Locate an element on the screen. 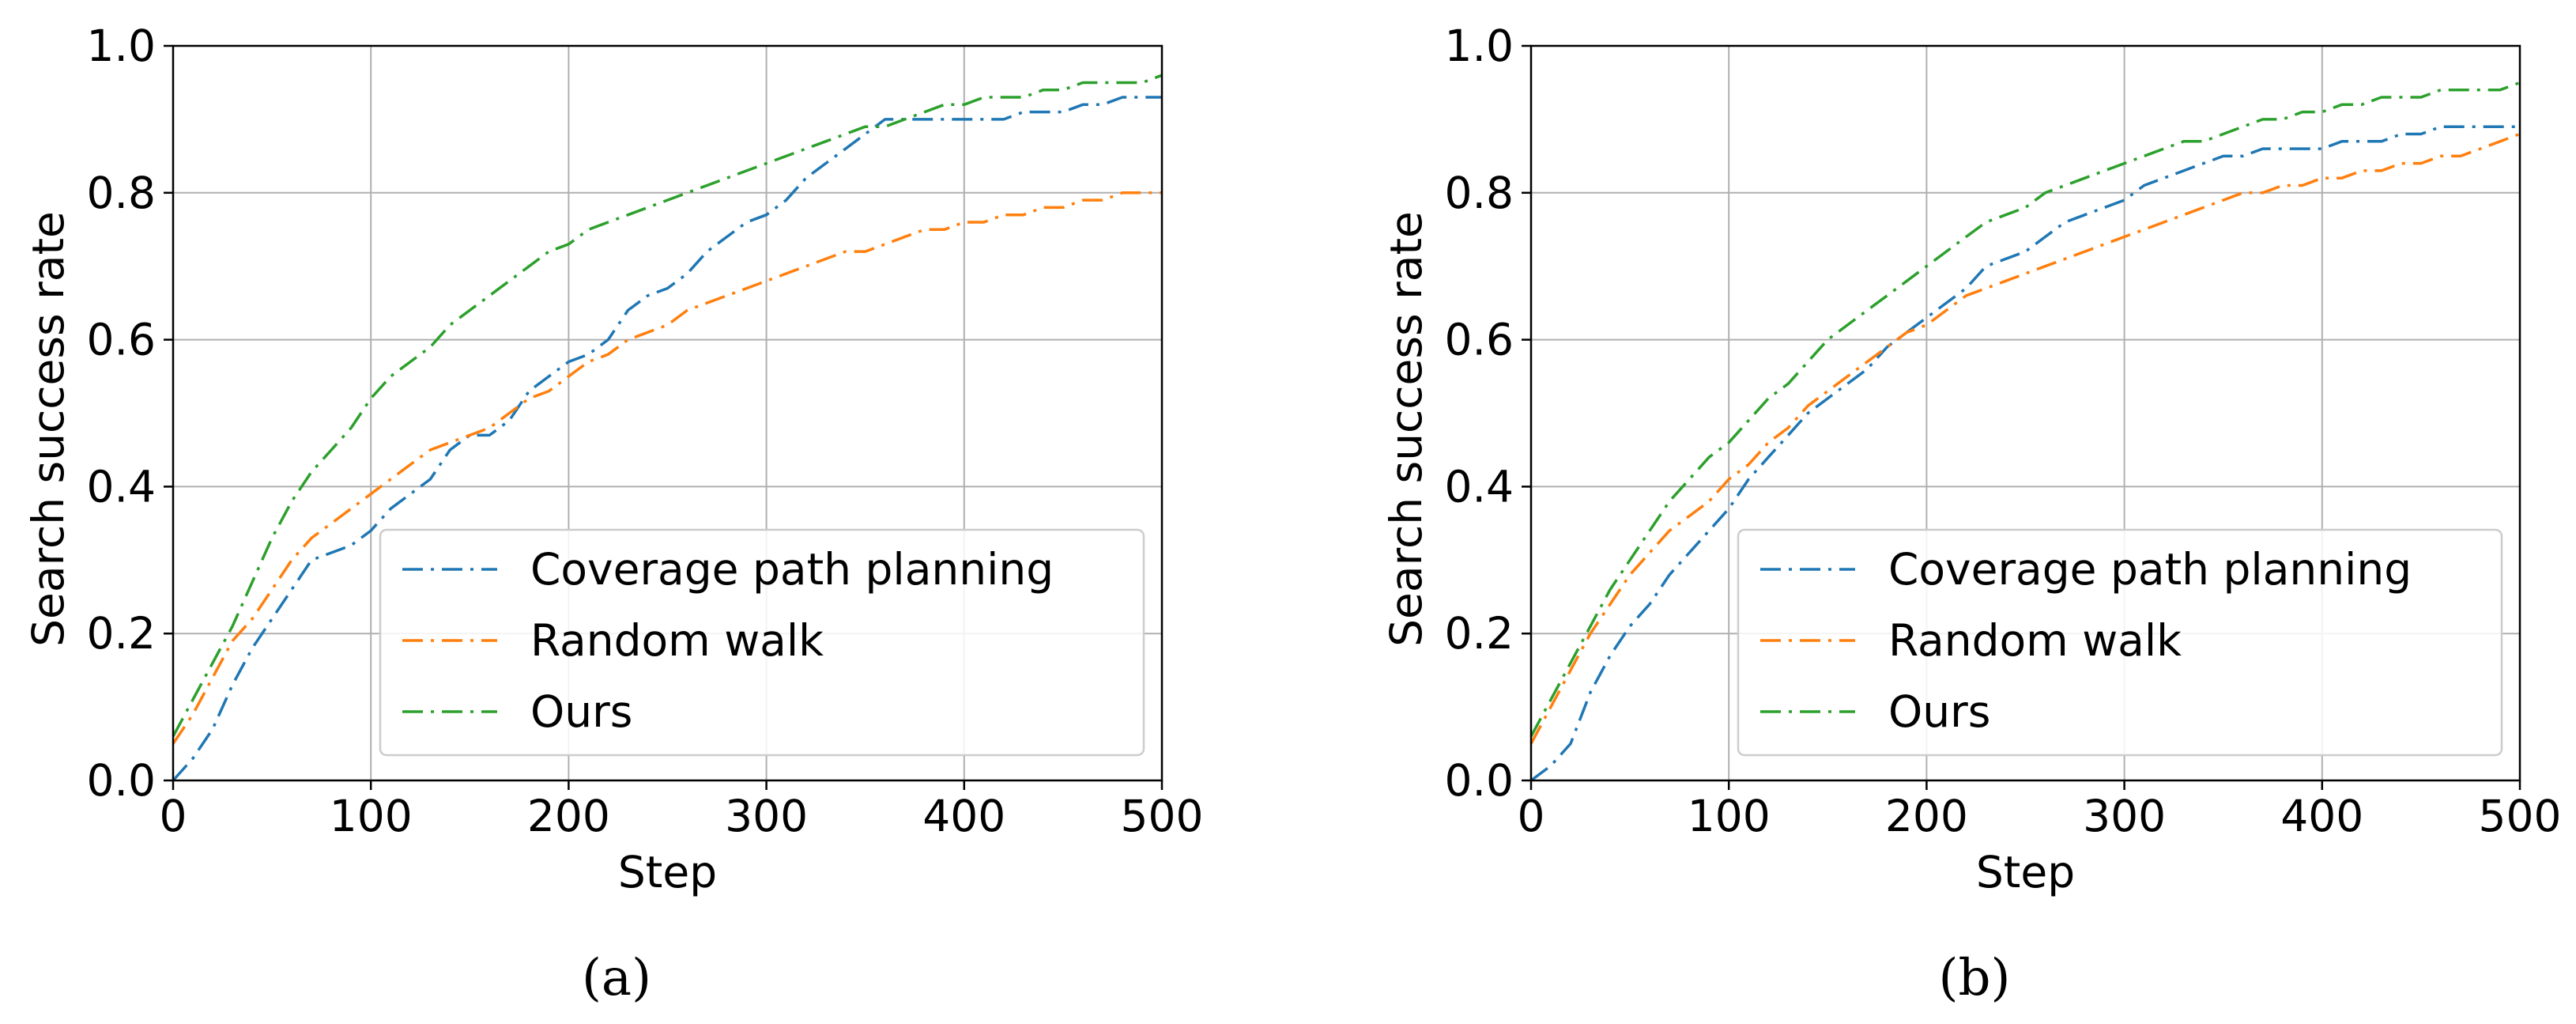 This screenshot has height=1024, width=2576. caption-b: (b) is located at coordinates (1975, 978).